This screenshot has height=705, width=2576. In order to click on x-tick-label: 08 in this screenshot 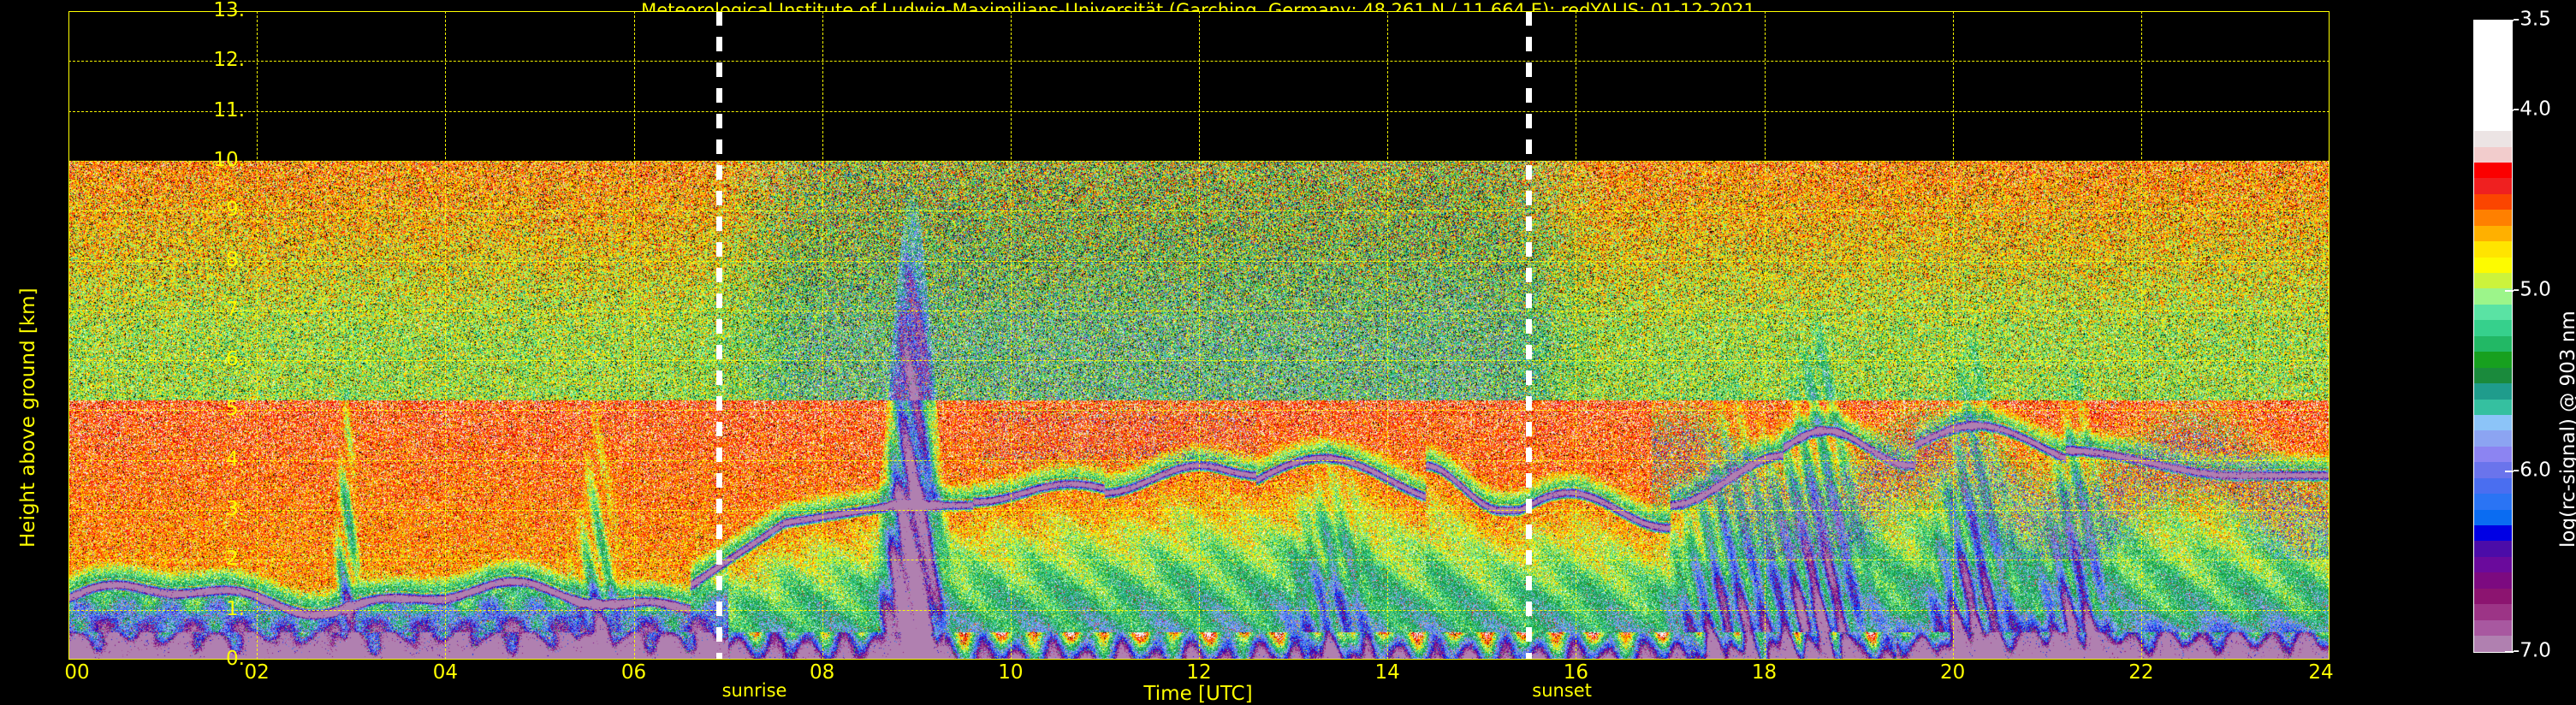, I will do `click(822, 672)`.